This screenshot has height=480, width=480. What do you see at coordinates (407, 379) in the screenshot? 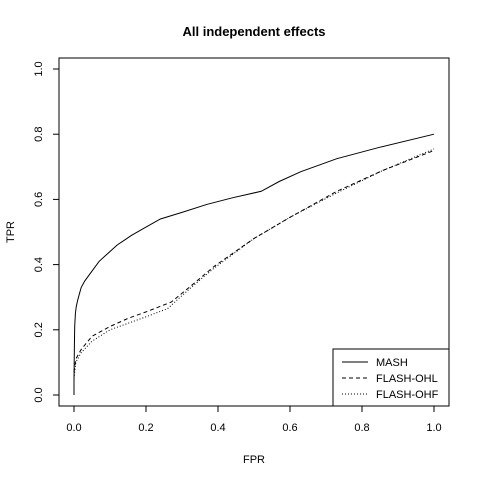
I see `legend-label-flash-ohl: FLASH-OHL` at bounding box center [407, 379].